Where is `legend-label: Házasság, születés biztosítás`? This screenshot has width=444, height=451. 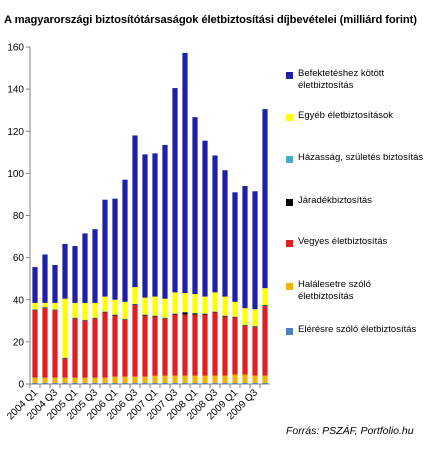
legend-label: Házasság, születés biztosítás is located at coordinates (361, 157).